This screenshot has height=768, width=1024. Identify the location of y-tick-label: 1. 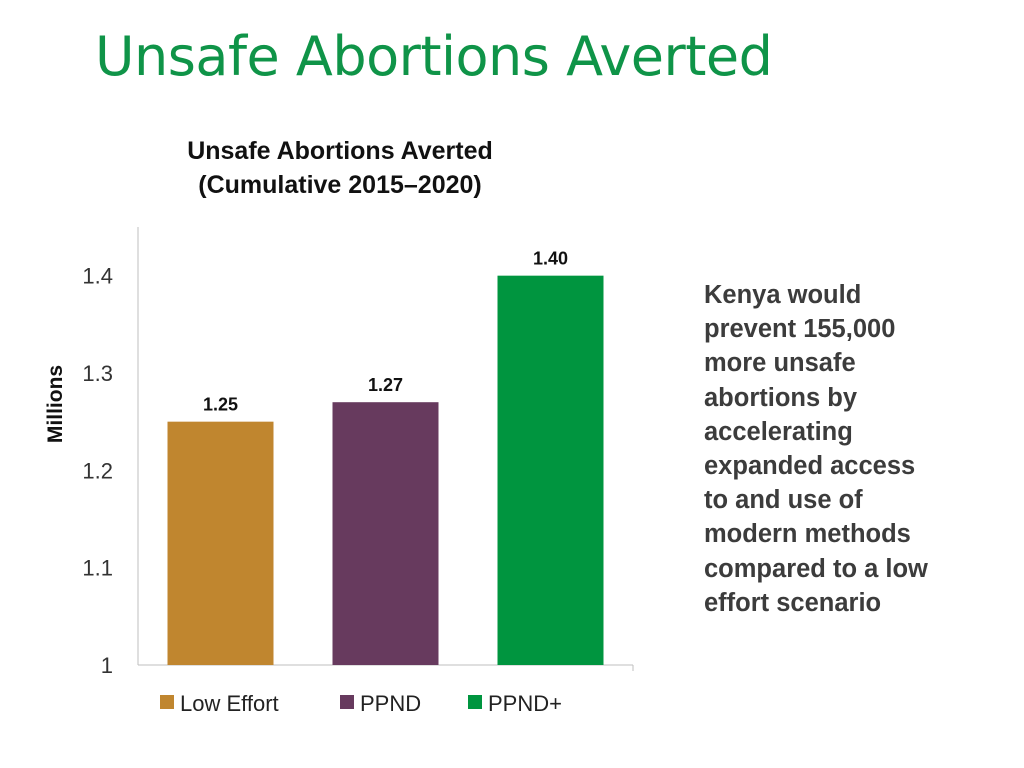
(107, 665).